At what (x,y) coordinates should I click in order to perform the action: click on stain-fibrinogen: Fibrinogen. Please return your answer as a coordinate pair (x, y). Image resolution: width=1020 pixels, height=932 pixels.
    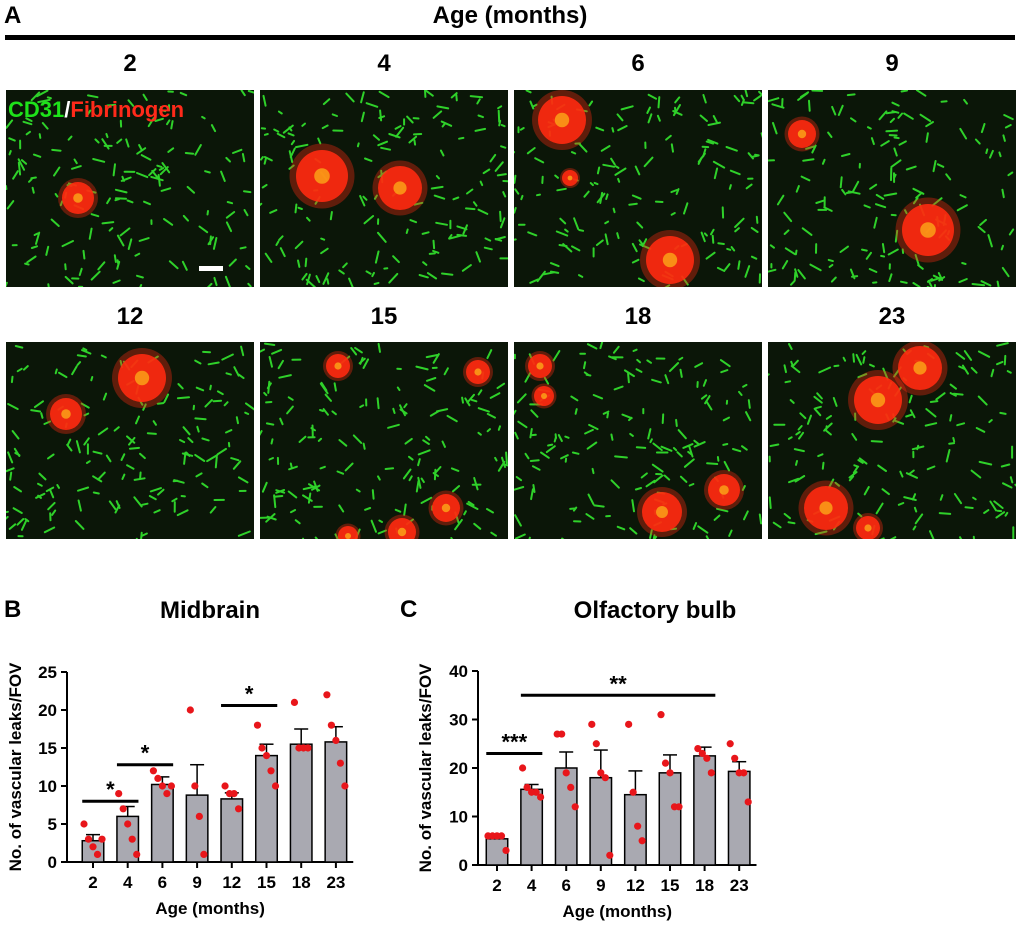
    Looking at the image, I should click on (127, 109).